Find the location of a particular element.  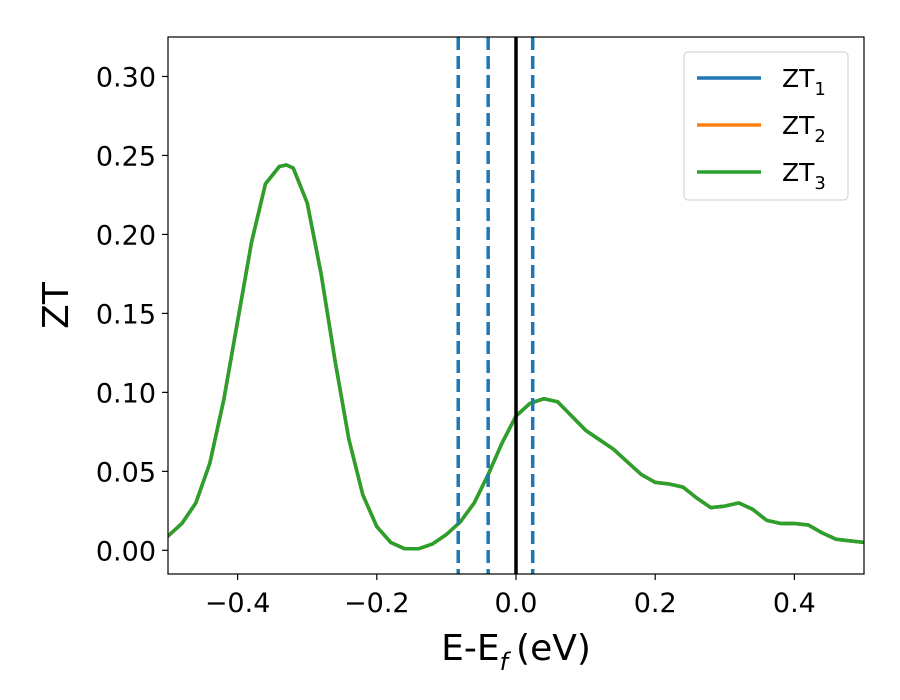

legend-label-2: ZT2 is located at coordinates (804, 129).